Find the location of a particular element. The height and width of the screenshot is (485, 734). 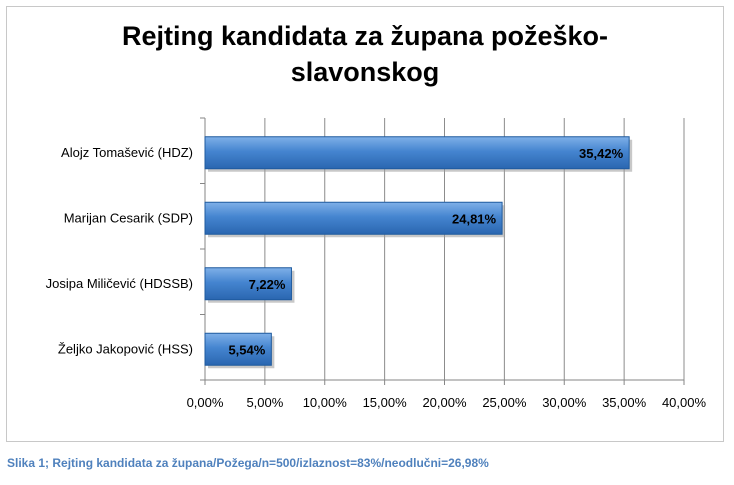

x-tick-label: 40,00% is located at coordinates (684, 402).